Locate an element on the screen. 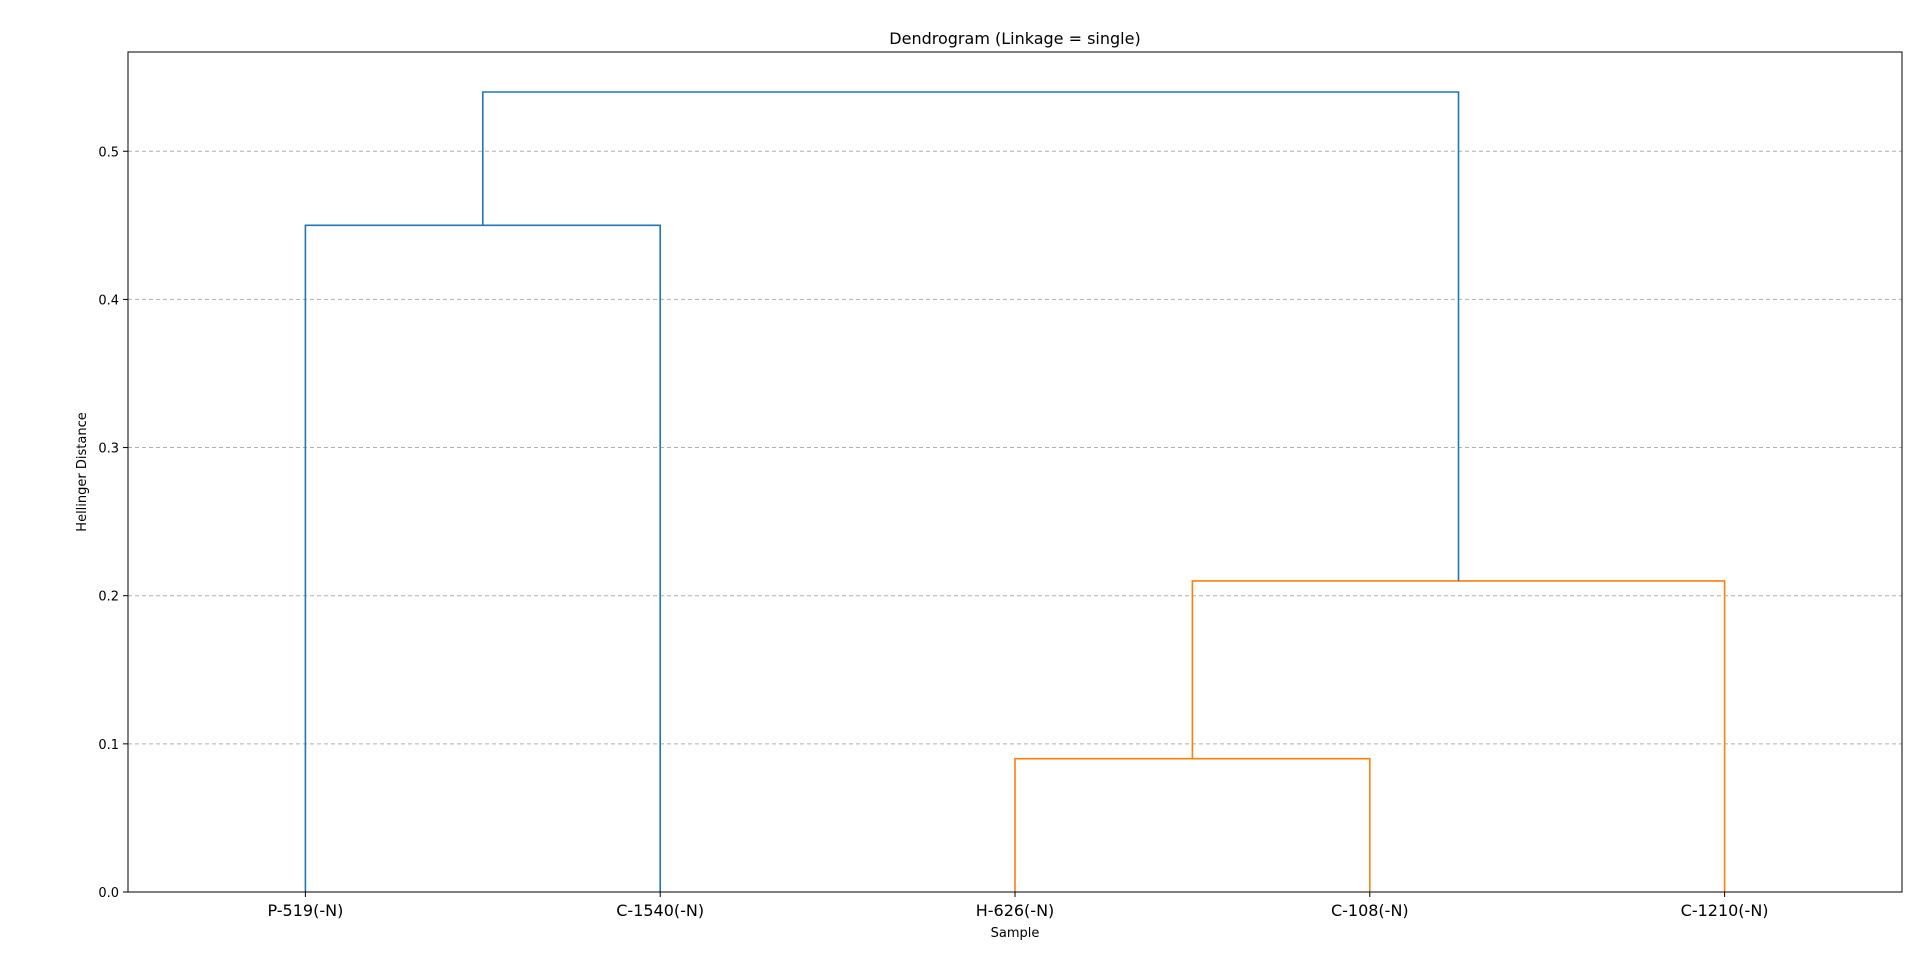  x-axis-title: Sample is located at coordinates (1015, 933).